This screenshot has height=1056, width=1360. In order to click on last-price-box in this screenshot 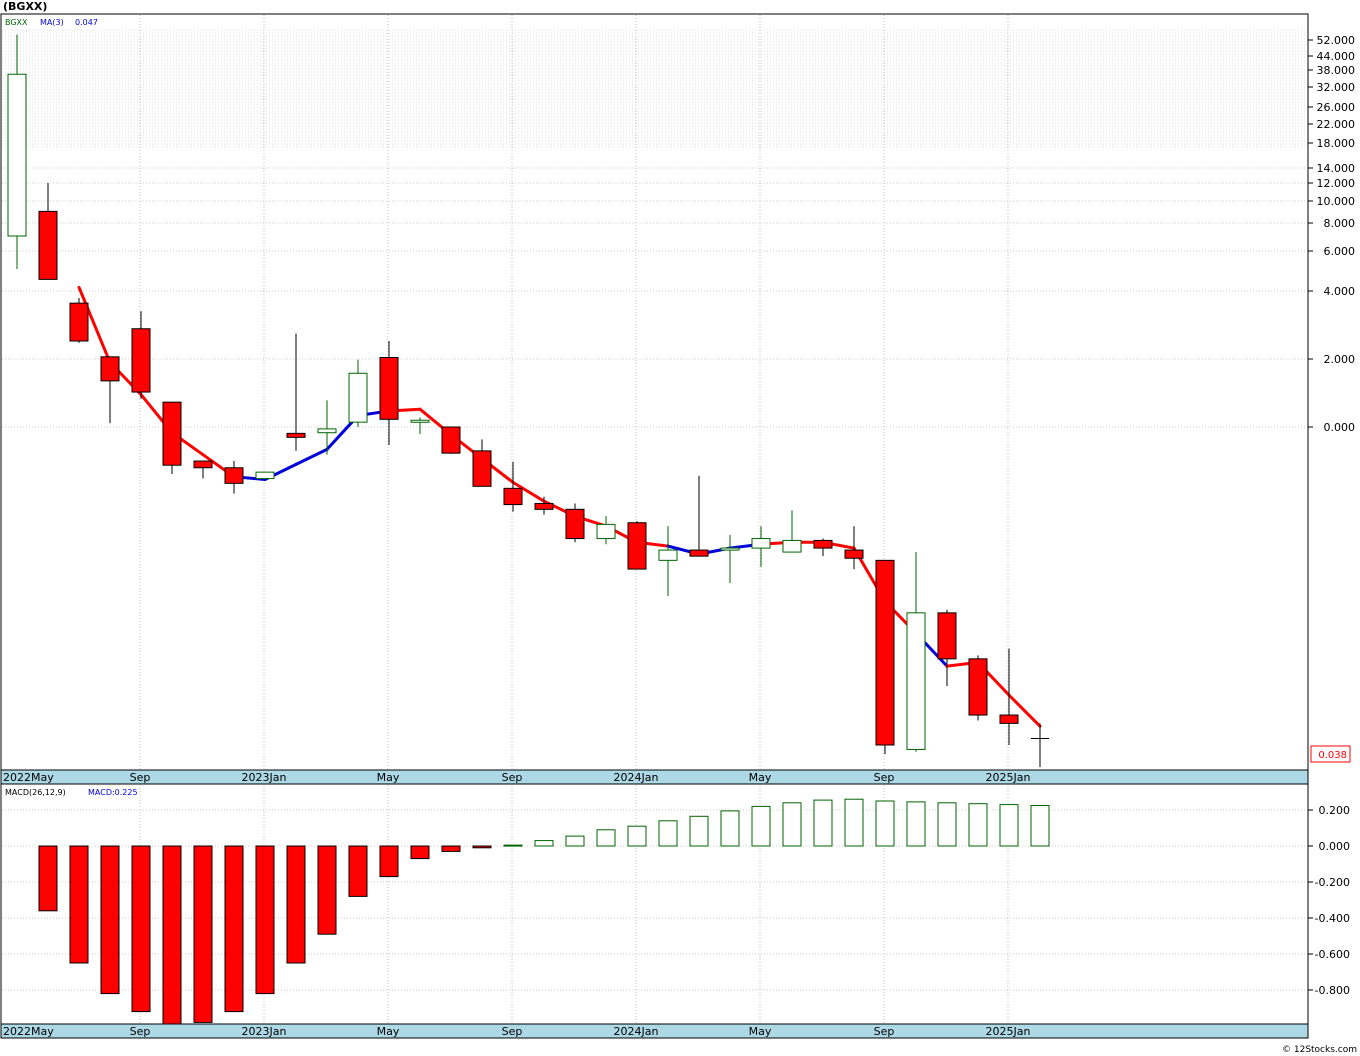, I will do `click(1330, 754)`.